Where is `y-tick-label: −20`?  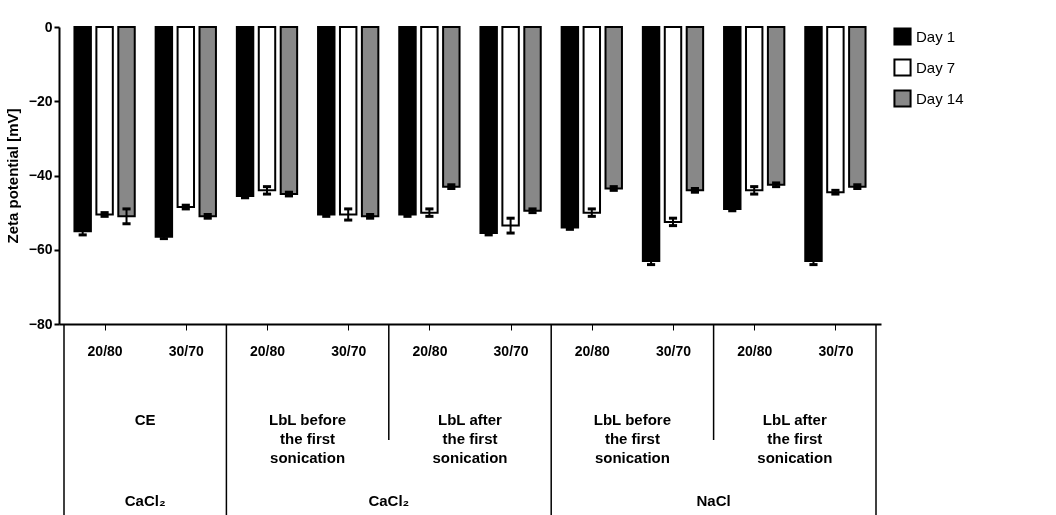 y-tick-label: −20 is located at coordinates (40, 100).